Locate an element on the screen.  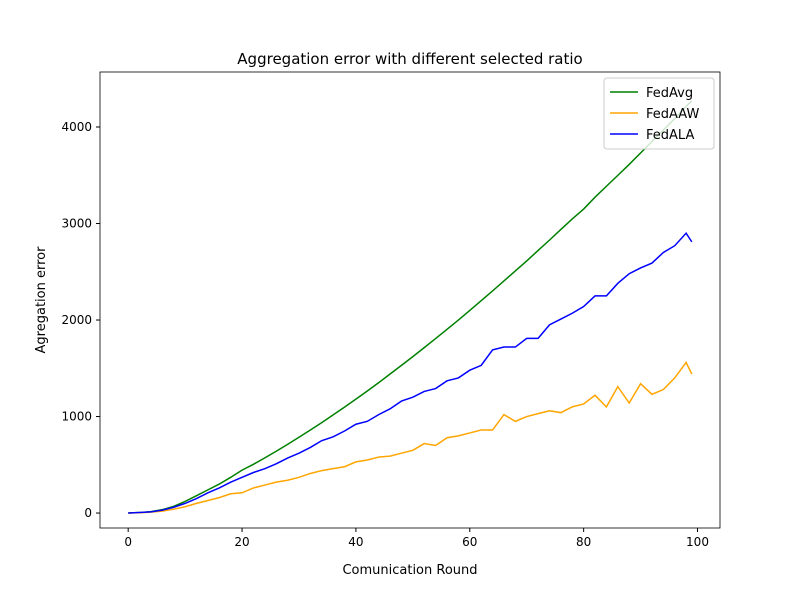
x-tick-label: 0 is located at coordinates (128, 542).